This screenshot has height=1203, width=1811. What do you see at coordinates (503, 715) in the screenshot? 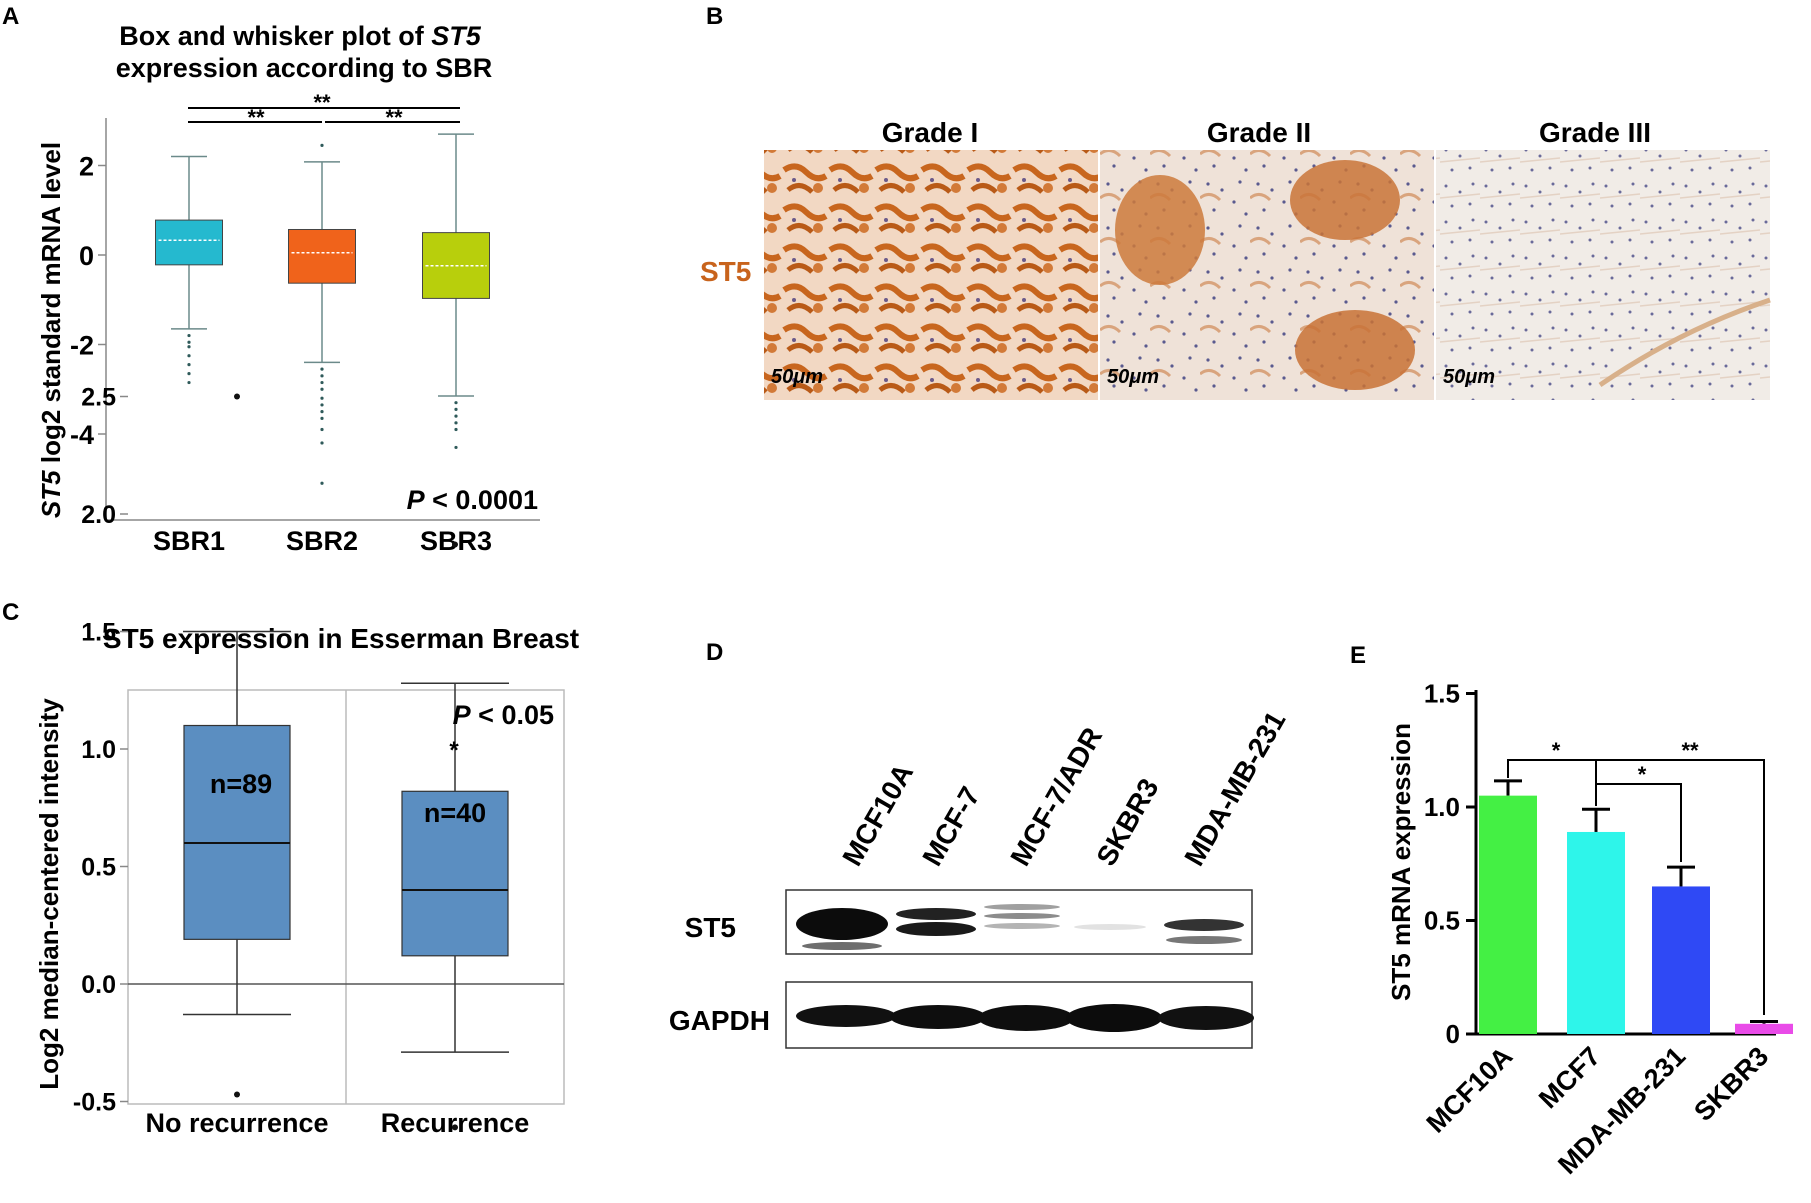
I see `panel-c-pvalue: P < 0.05` at bounding box center [503, 715].